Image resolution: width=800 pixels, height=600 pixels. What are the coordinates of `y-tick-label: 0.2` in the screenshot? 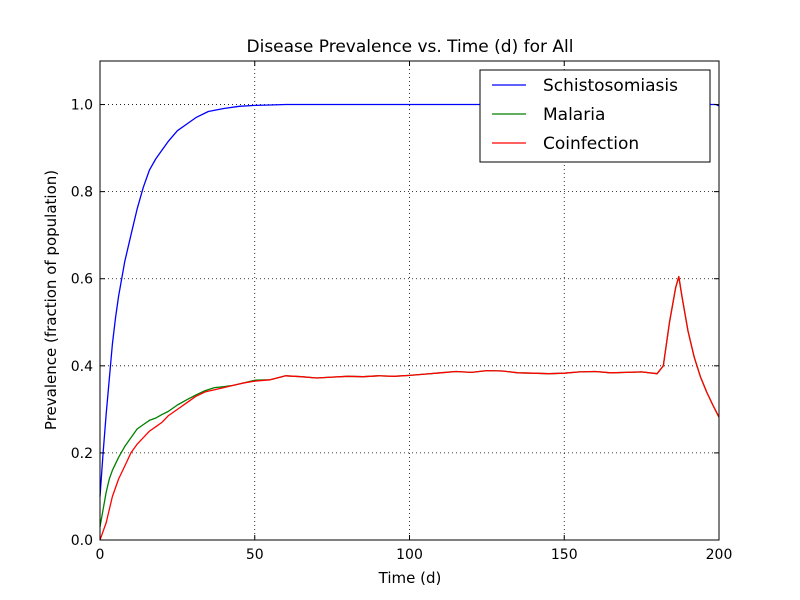 It's located at (82, 454).